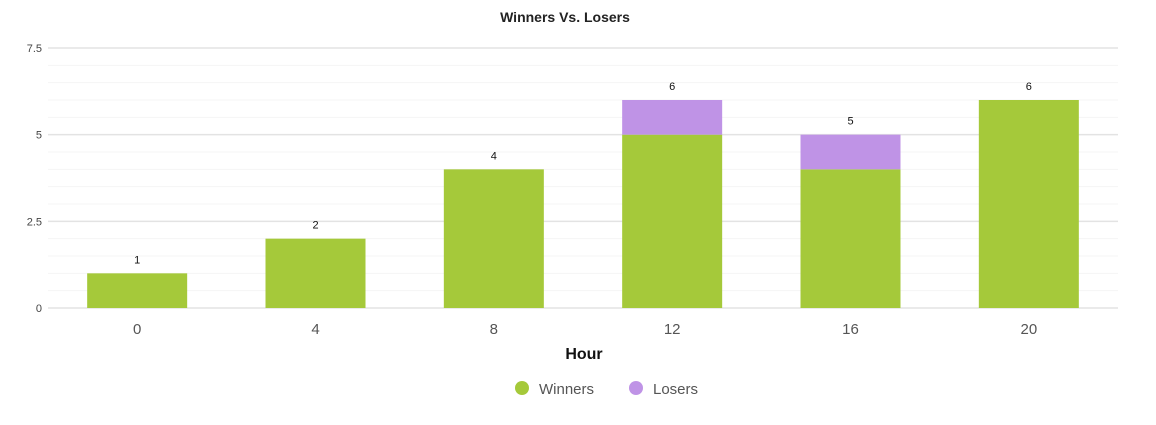  What do you see at coordinates (850, 329) in the screenshot?
I see `x-tick-label: 16` at bounding box center [850, 329].